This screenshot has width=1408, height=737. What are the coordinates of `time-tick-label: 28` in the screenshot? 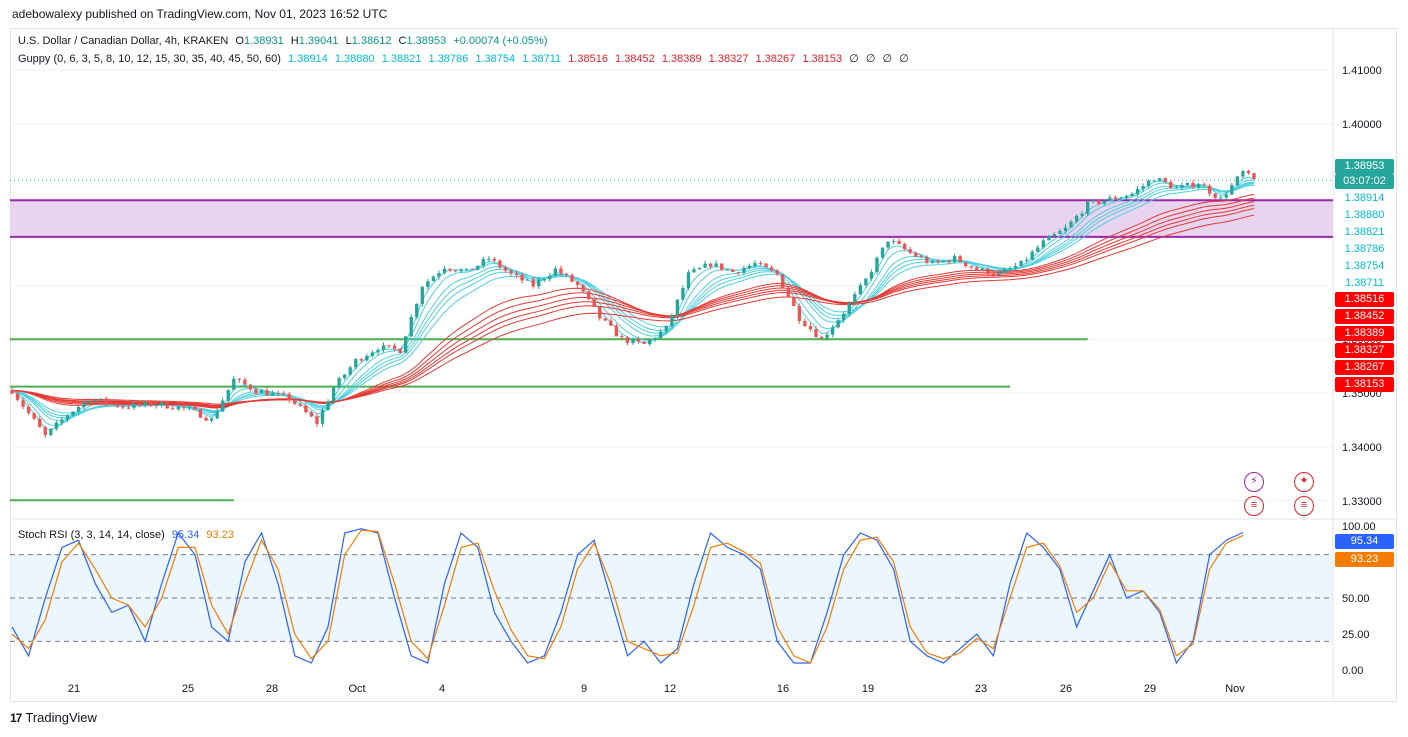 It's located at (272, 689).